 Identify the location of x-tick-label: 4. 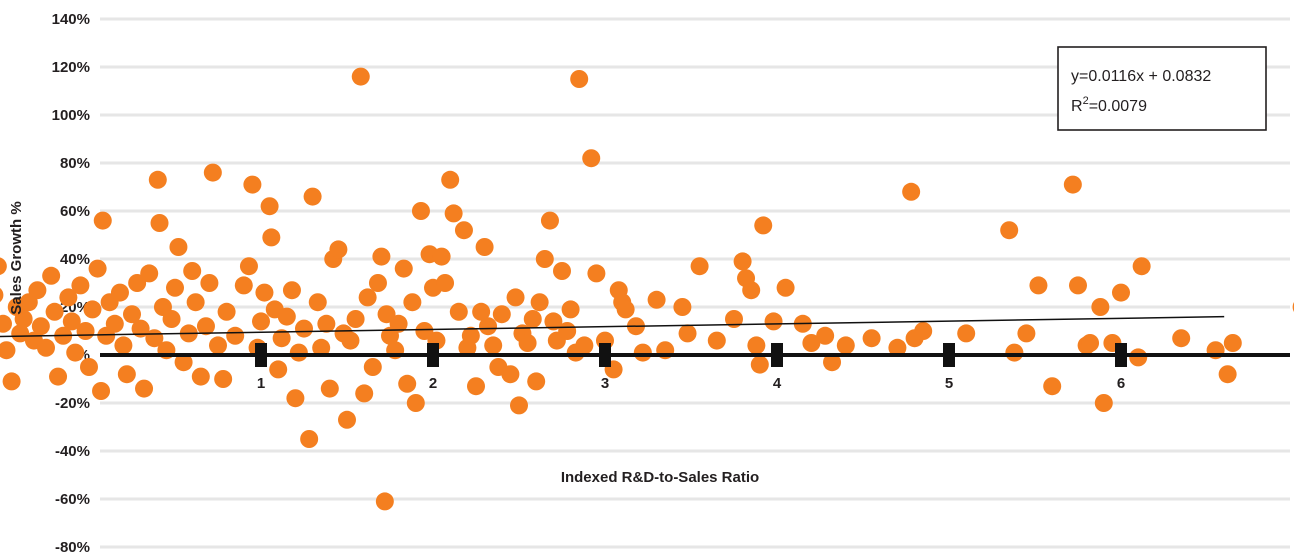
(777, 383).